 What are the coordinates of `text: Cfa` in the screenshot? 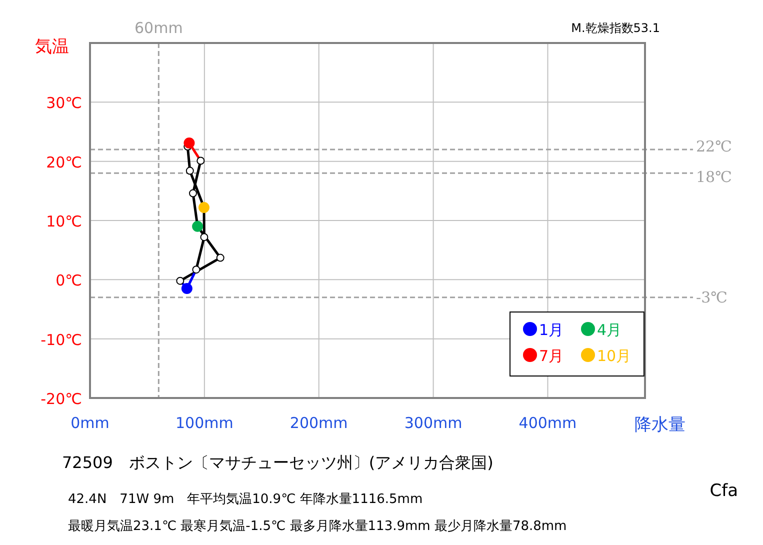 It's located at (724, 491).